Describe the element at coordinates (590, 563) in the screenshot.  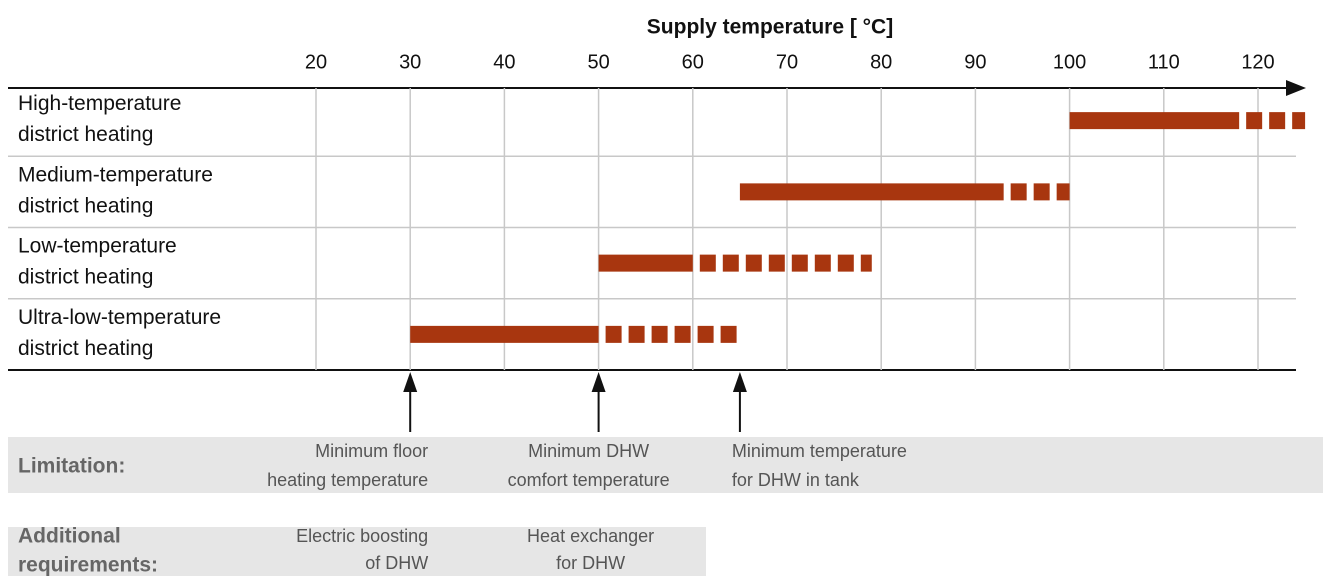
I see `requirement-text: for DHW` at that location.